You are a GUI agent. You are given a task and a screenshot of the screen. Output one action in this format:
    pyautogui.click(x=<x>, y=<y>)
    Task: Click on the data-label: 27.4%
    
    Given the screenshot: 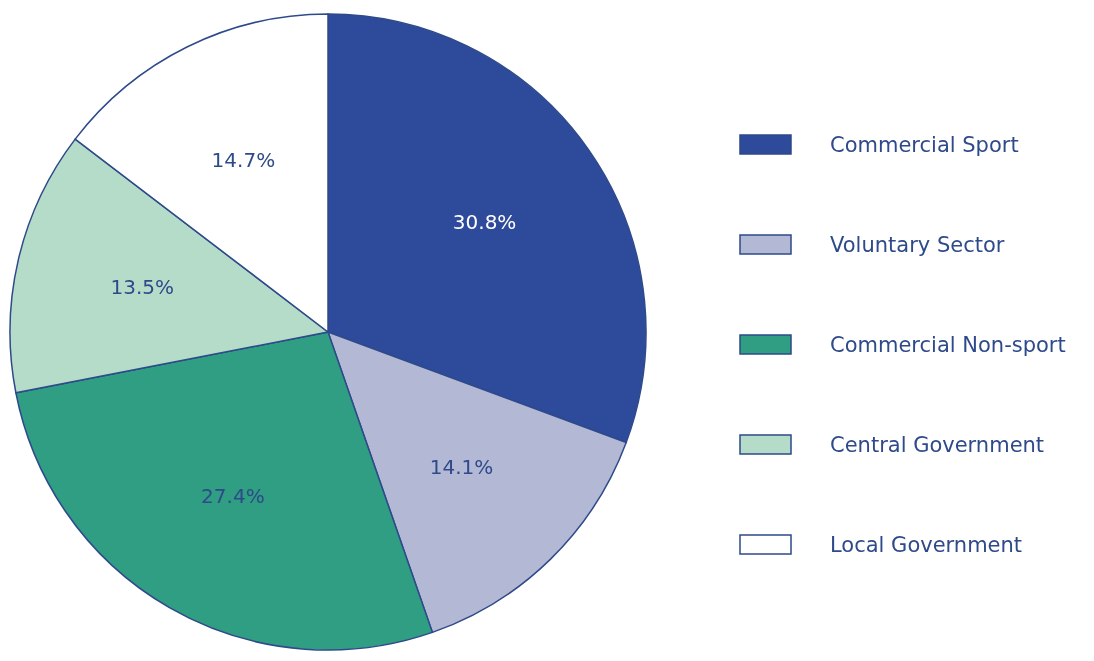 What is the action you would take?
    pyautogui.click(x=233, y=495)
    